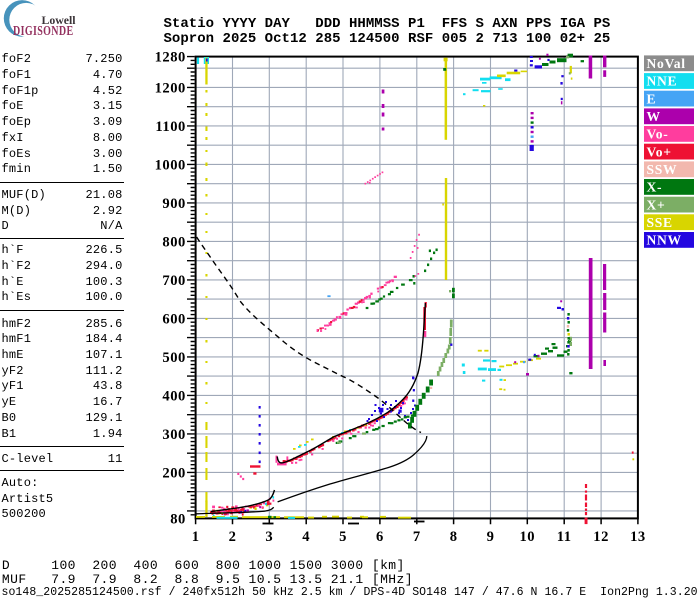 Image resolution: width=700 pixels, height=600 pixels. Describe the element at coordinates (662, 169) in the screenshot. I see `svg-text: SSW` at that location.